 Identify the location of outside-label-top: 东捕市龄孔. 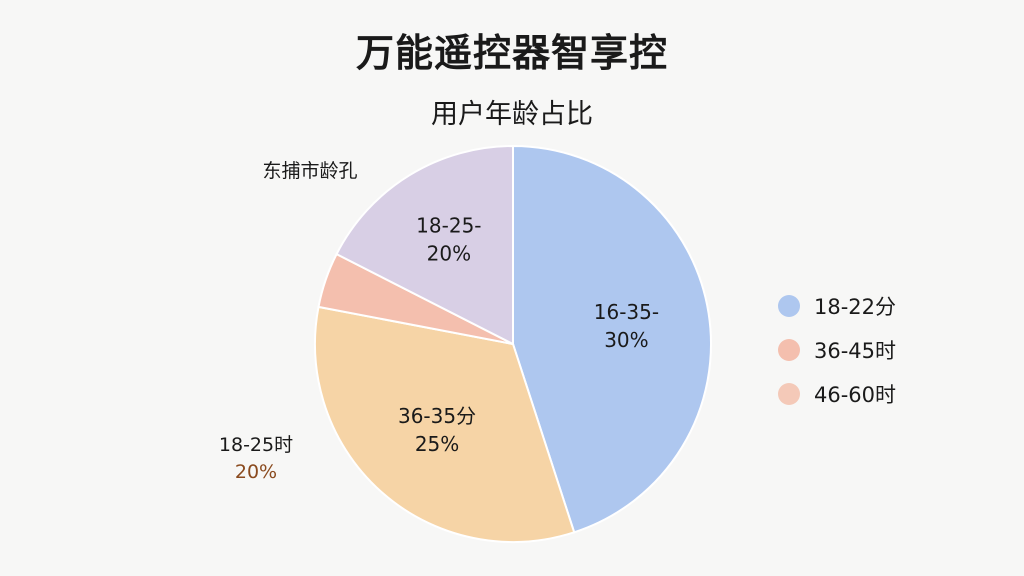
(310, 171).